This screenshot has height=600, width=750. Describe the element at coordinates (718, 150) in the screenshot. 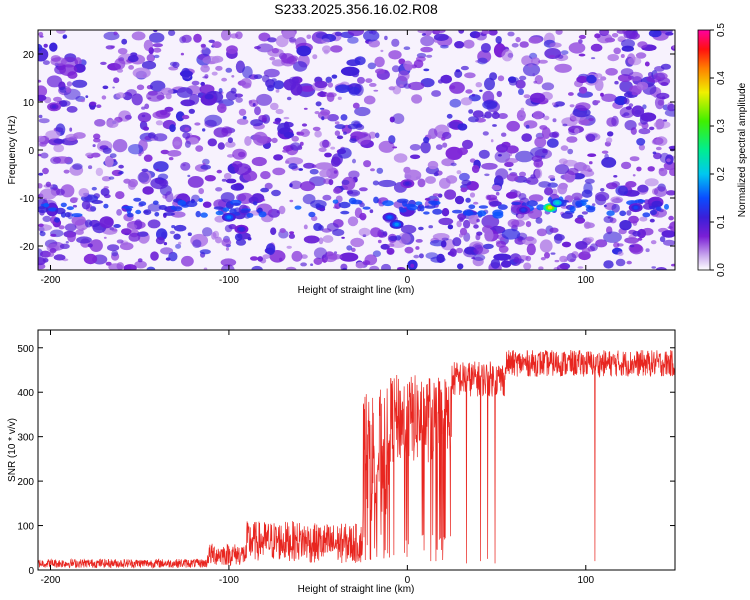

I see `colorbar-ticks: 0.0 0.1 0.2 0.3 0.4 0.5` at that location.